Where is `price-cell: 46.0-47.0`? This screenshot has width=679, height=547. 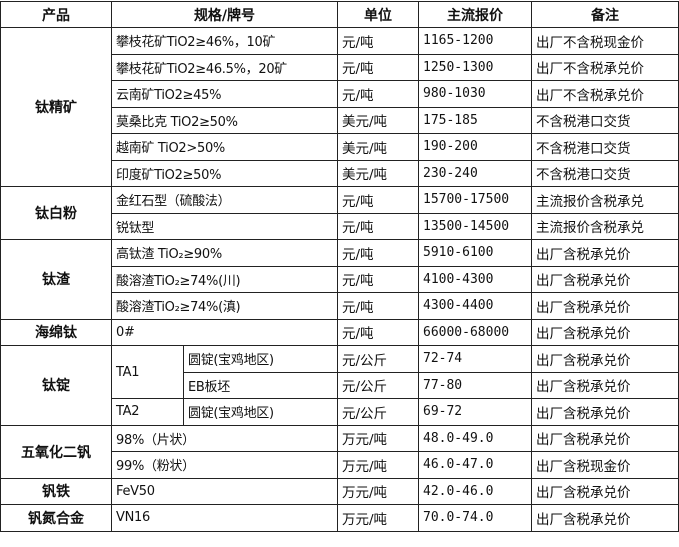 price-cell: 46.0-47.0 is located at coordinates (475, 465).